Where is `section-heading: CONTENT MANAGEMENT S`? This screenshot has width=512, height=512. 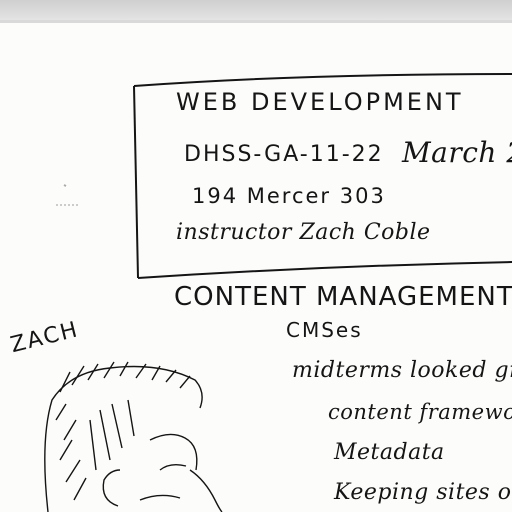 section-heading: CONTENT MANAGEMENT S is located at coordinates (343, 297).